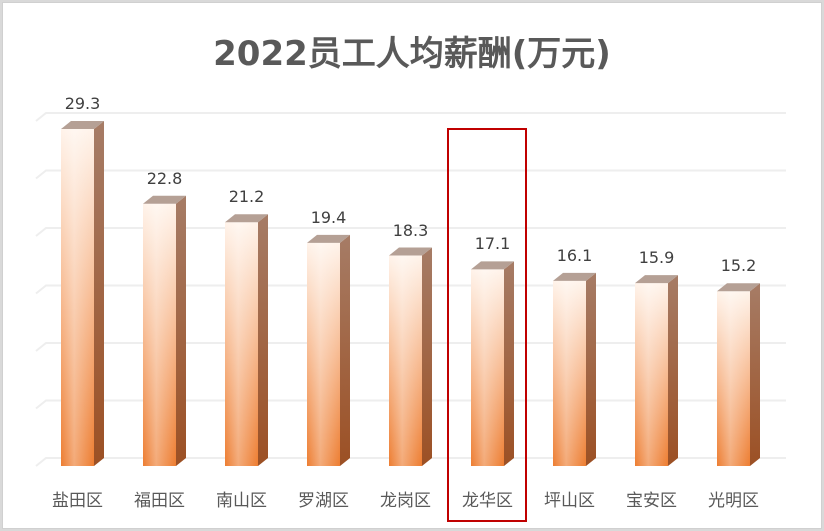 The height and width of the screenshot is (531, 824). Describe the element at coordinates (246, 197) in the screenshot. I see `data-label: 21.2` at that location.